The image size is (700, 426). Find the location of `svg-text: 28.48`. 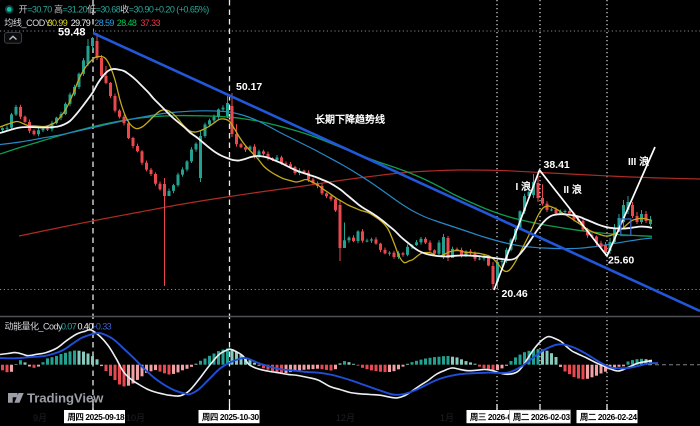

svg-text: 28.48 is located at coordinates (127, 23).